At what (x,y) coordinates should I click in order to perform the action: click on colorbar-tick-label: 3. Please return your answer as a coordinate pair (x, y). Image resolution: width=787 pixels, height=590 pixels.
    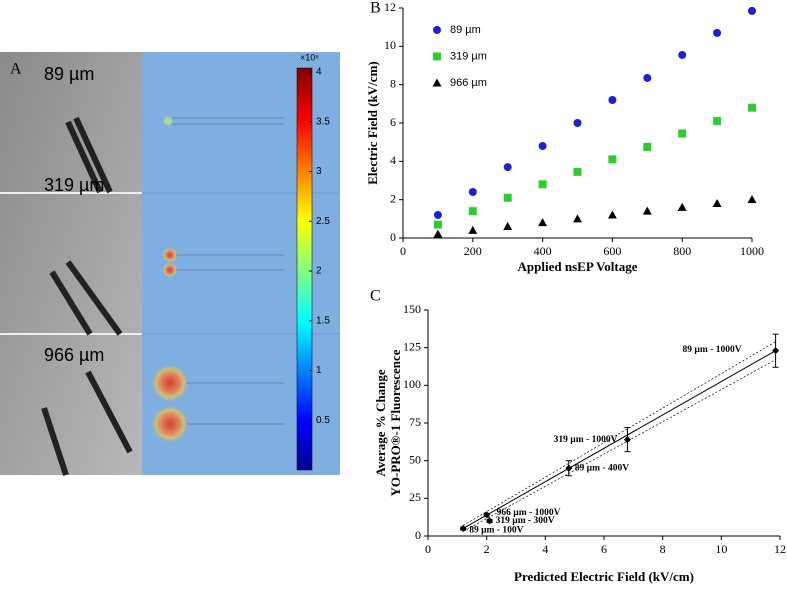
    Looking at the image, I should click on (319, 171).